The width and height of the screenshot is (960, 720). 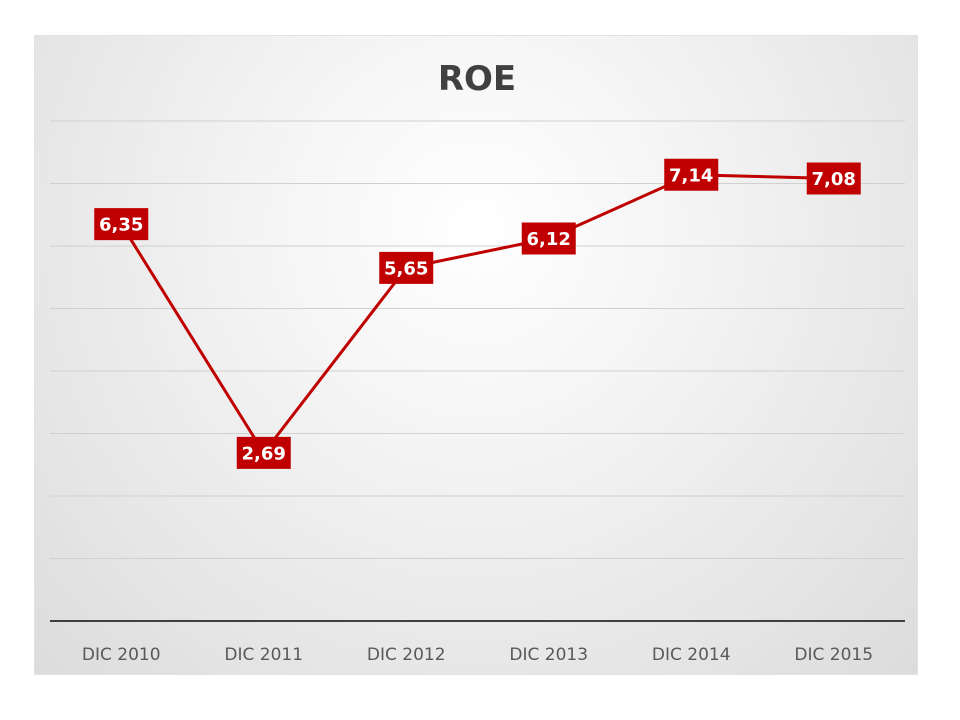 I want to click on data-label-text: 2,69, so click(x=264, y=453).